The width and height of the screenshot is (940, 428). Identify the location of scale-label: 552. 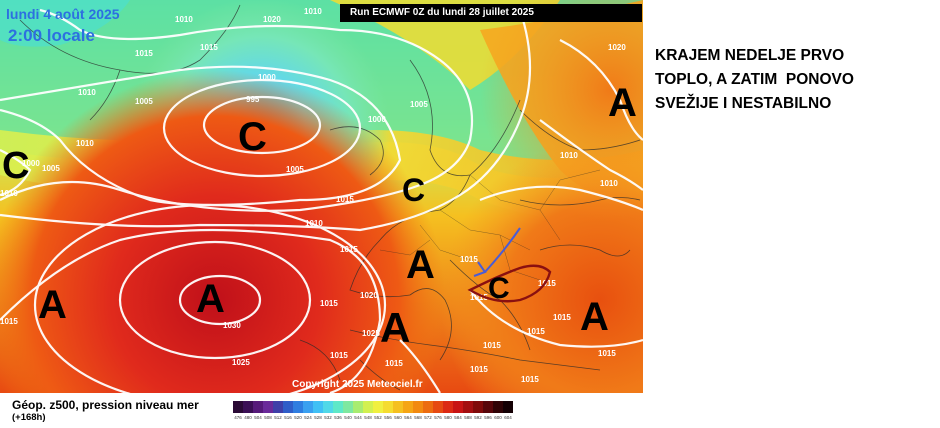
(378, 417).